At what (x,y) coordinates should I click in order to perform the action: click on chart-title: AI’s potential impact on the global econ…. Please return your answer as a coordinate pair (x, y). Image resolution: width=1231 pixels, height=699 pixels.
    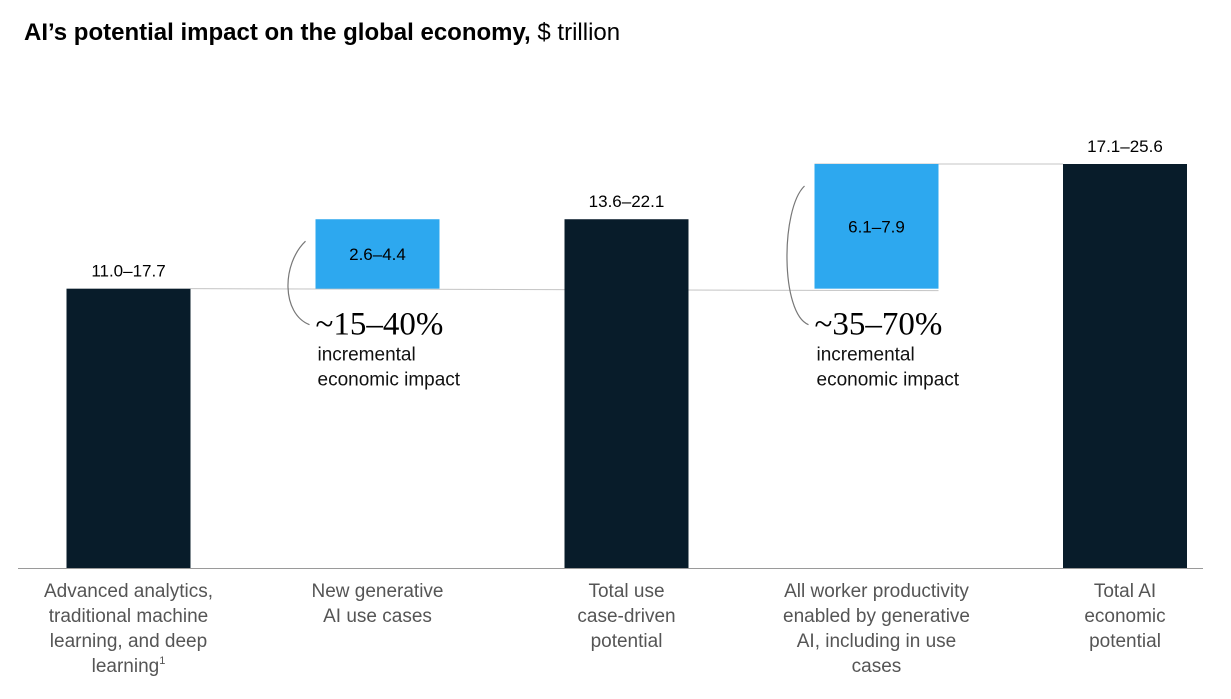
    Looking at the image, I should click on (322, 33).